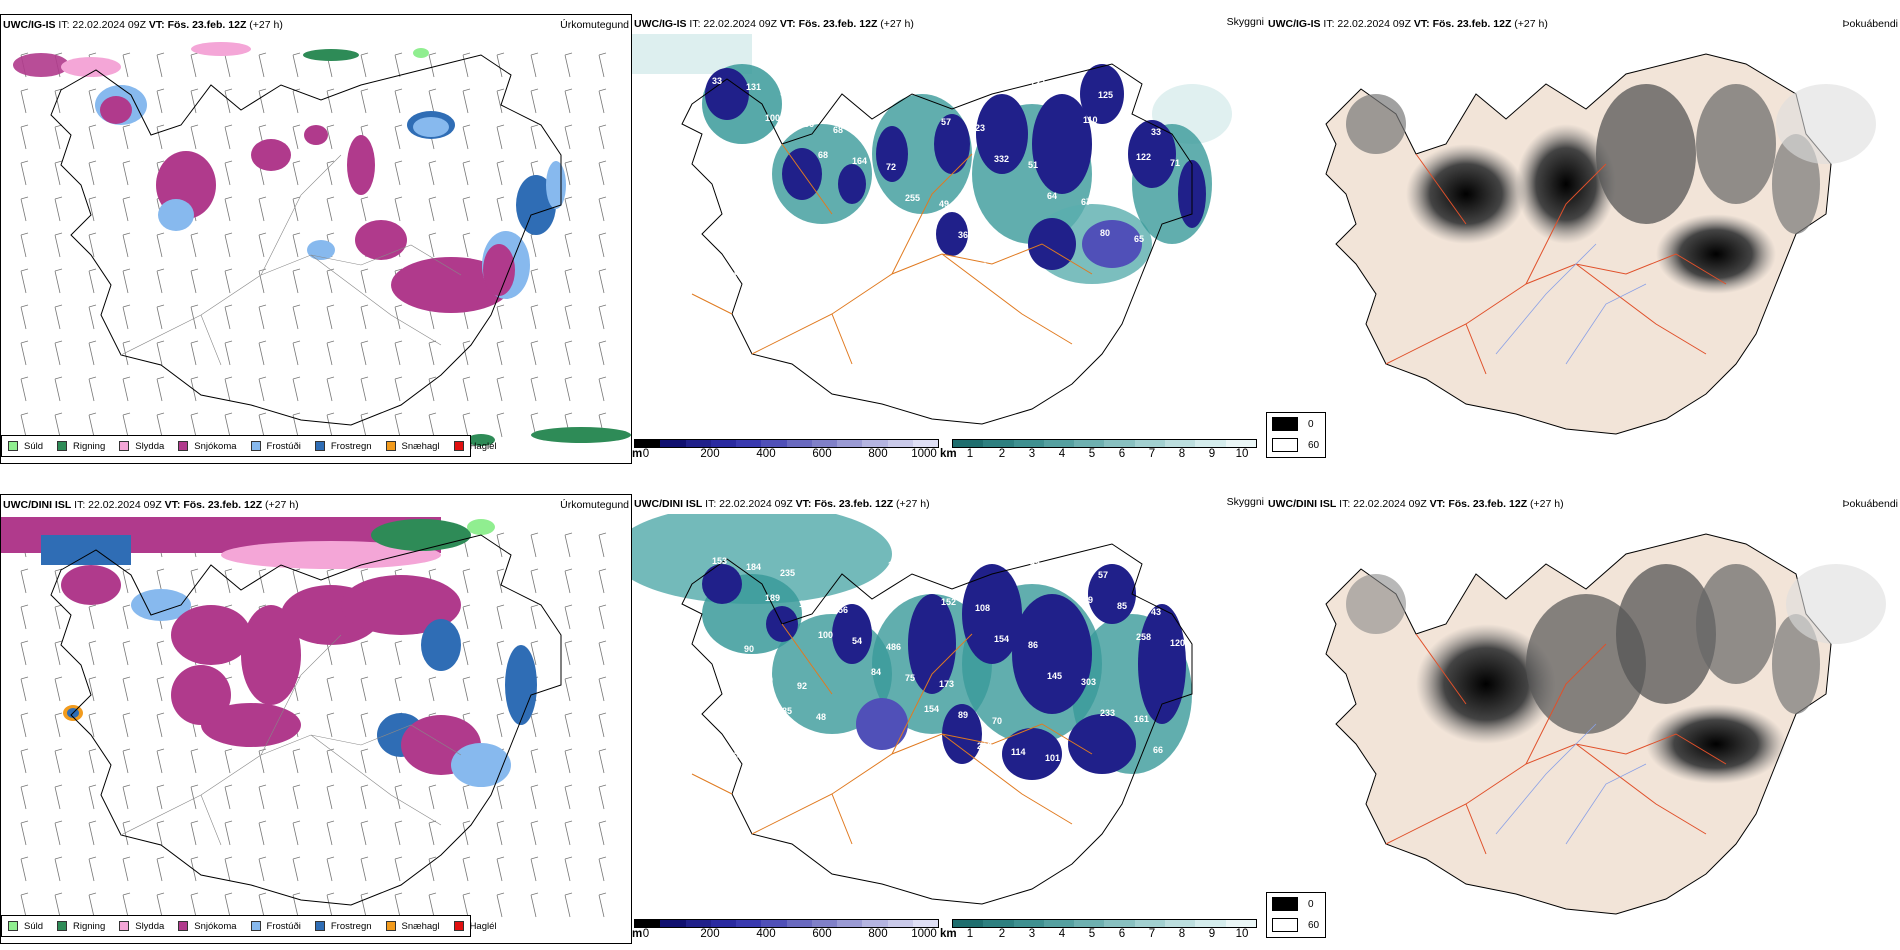 This screenshot has width=1900, height=950. I want to click on cloud-base-unit: m, so click(637, 934).